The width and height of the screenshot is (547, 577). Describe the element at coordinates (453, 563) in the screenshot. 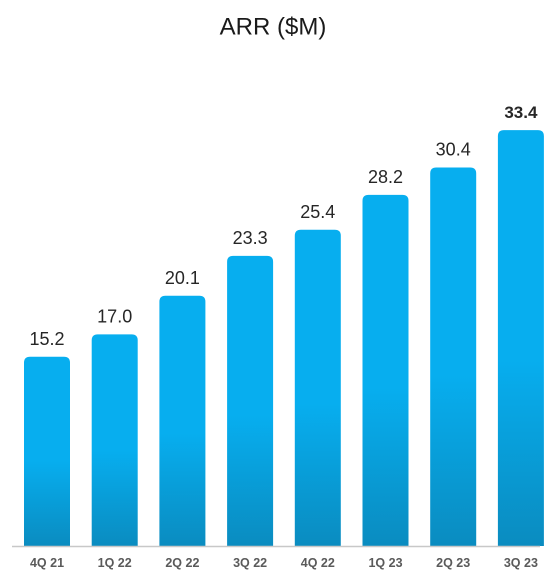

I see `tick-label-2q-23: 2Q 23` at that location.